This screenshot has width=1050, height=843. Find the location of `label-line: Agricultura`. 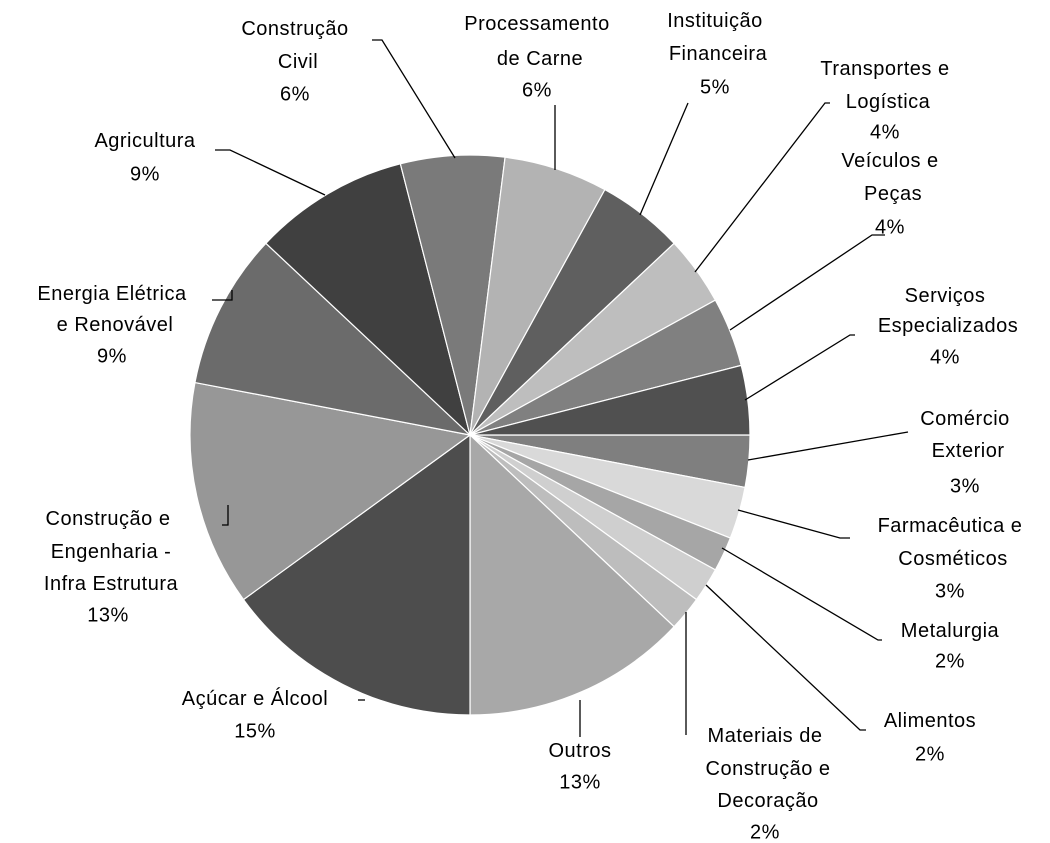

label-line: Agricultura is located at coordinates (144, 141).